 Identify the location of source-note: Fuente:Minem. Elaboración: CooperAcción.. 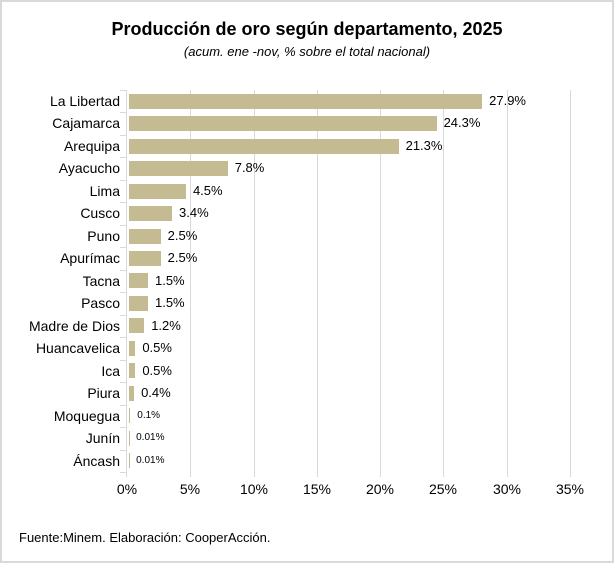
(145, 537).